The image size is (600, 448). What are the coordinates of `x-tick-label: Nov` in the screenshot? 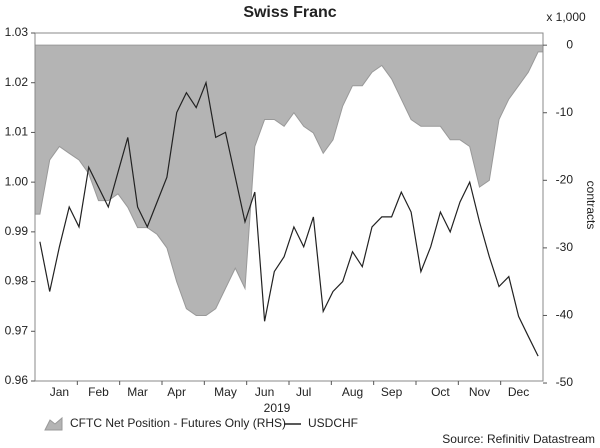 It's located at (479, 392).